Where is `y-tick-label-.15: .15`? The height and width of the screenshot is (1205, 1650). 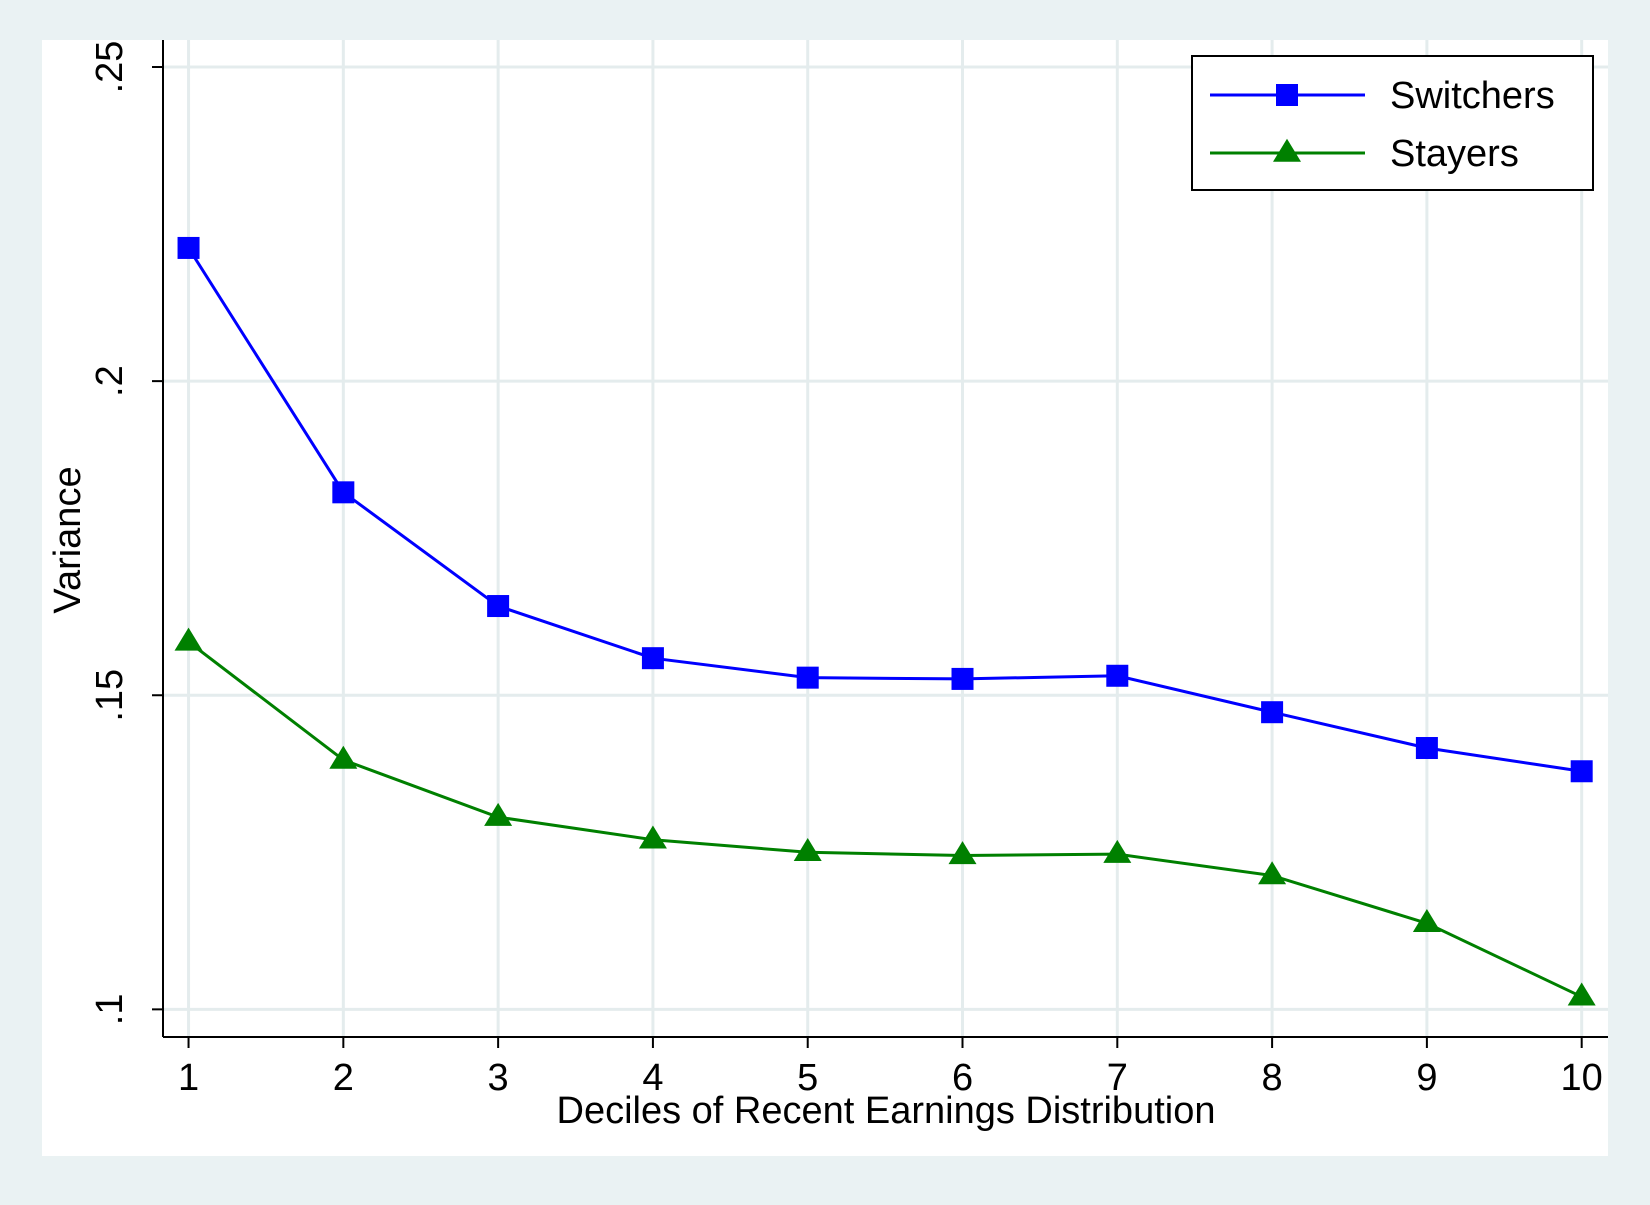
y-tick-label-.15: .15 is located at coordinates (110, 695).